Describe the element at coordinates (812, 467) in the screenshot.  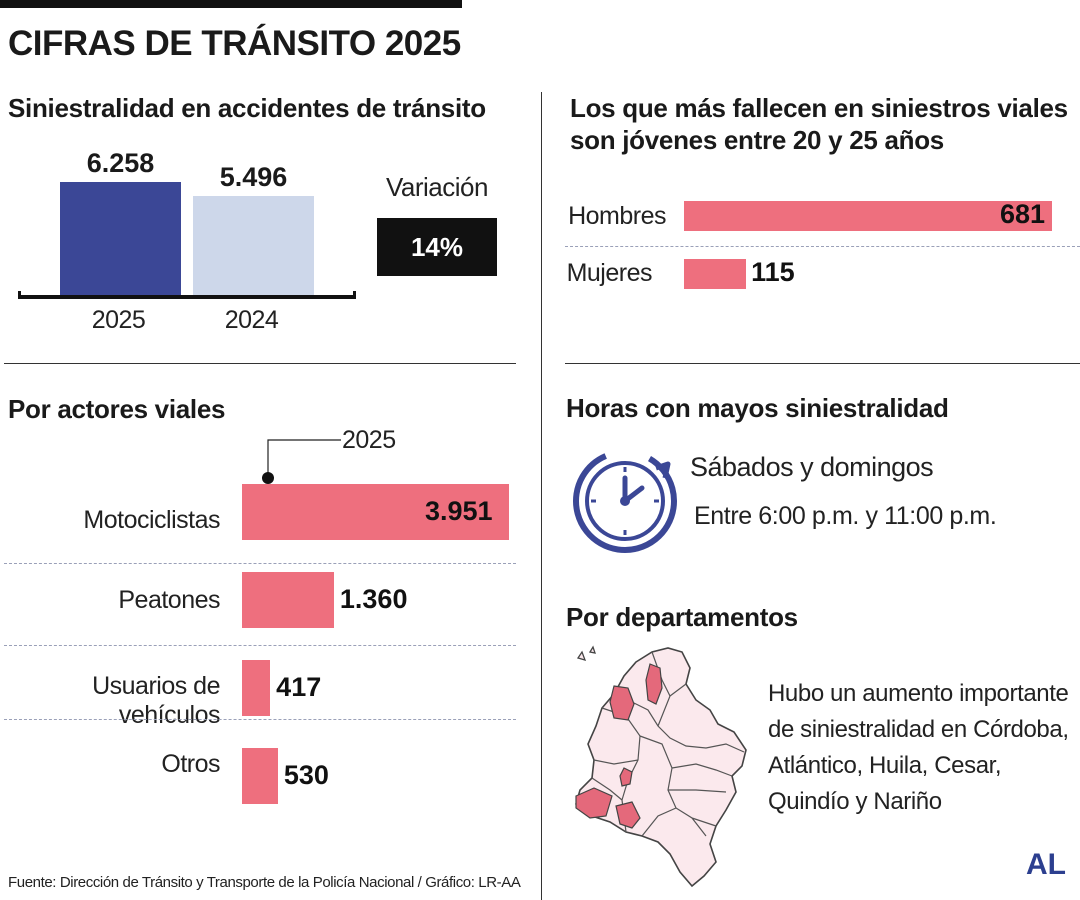
I see `horas-days: Sábados y domingos` at that location.